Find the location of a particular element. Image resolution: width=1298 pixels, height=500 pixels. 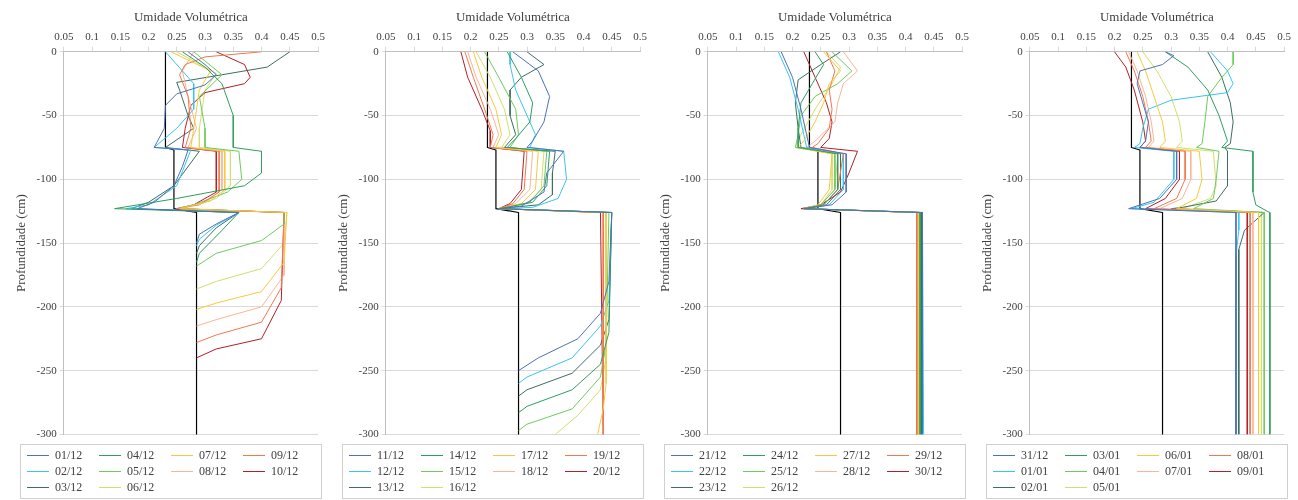

legend-label: 29/12 is located at coordinates (929, 455).